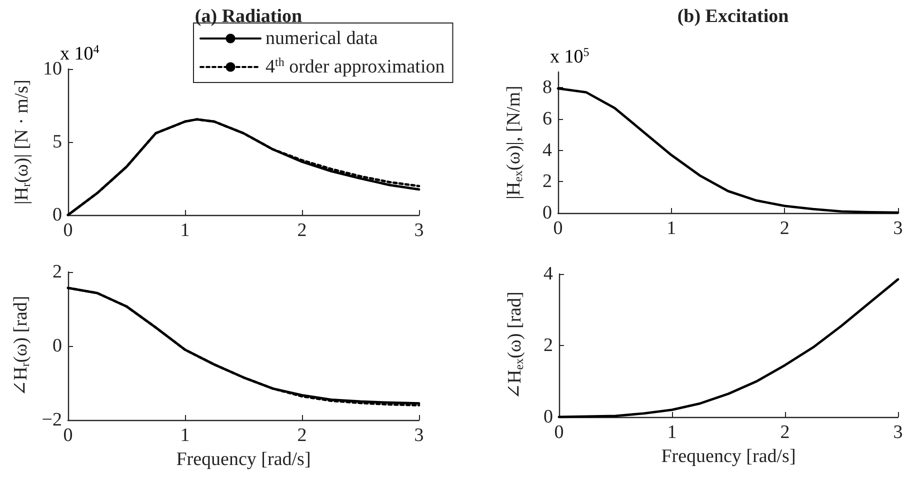 This screenshot has height=477, width=908. What do you see at coordinates (322, 38) in the screenshot?
I see `legend-label: numerical data` at bounding box center [322, 38].